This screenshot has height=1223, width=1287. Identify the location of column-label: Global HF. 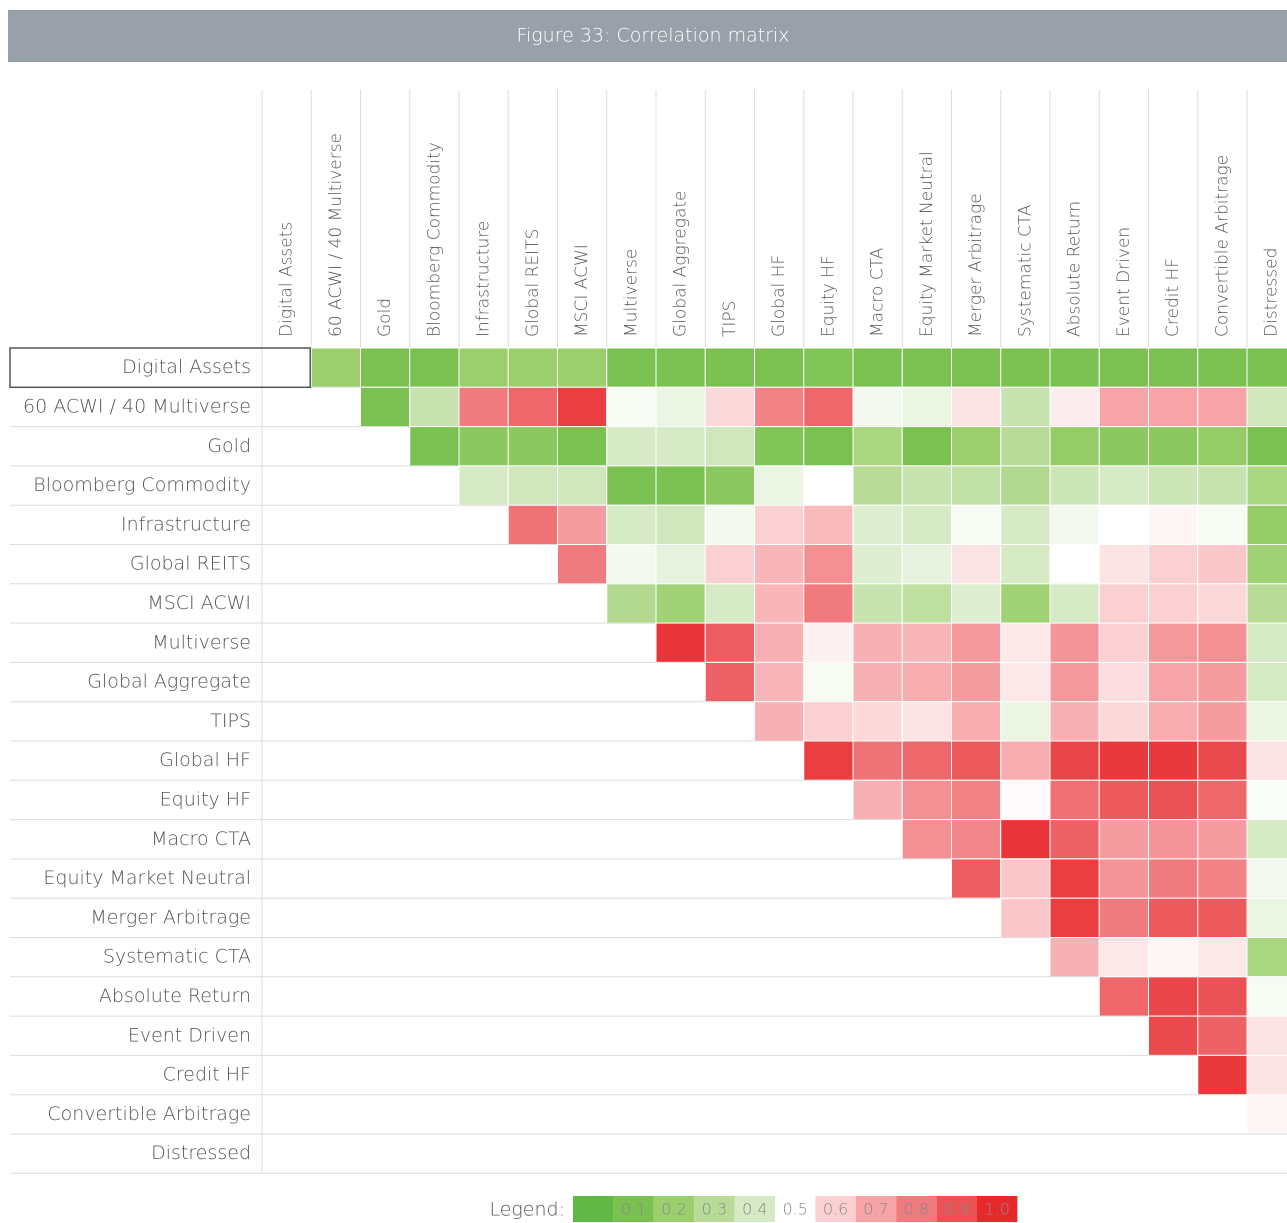
(779, 296).